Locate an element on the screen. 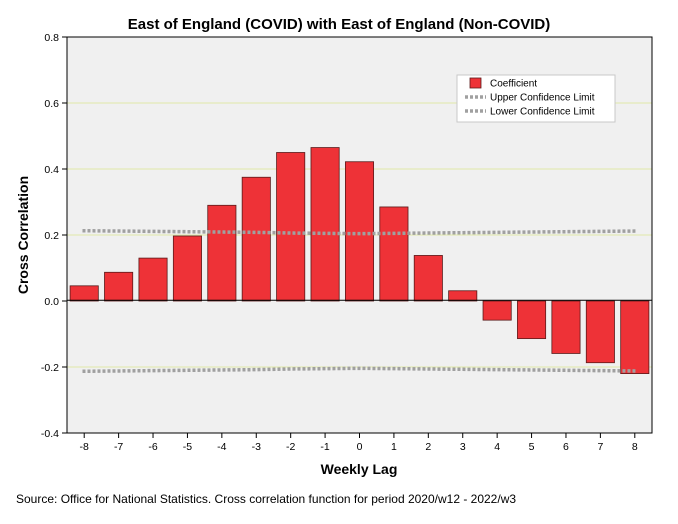 Image resolution: width=678 pixels, height=524 pixels. x-axis: -8 -7 -6 -5 -4 -3 -2 -1 0 1 2 3 4 5 6 7 8 is located at coordinates (359, 443).